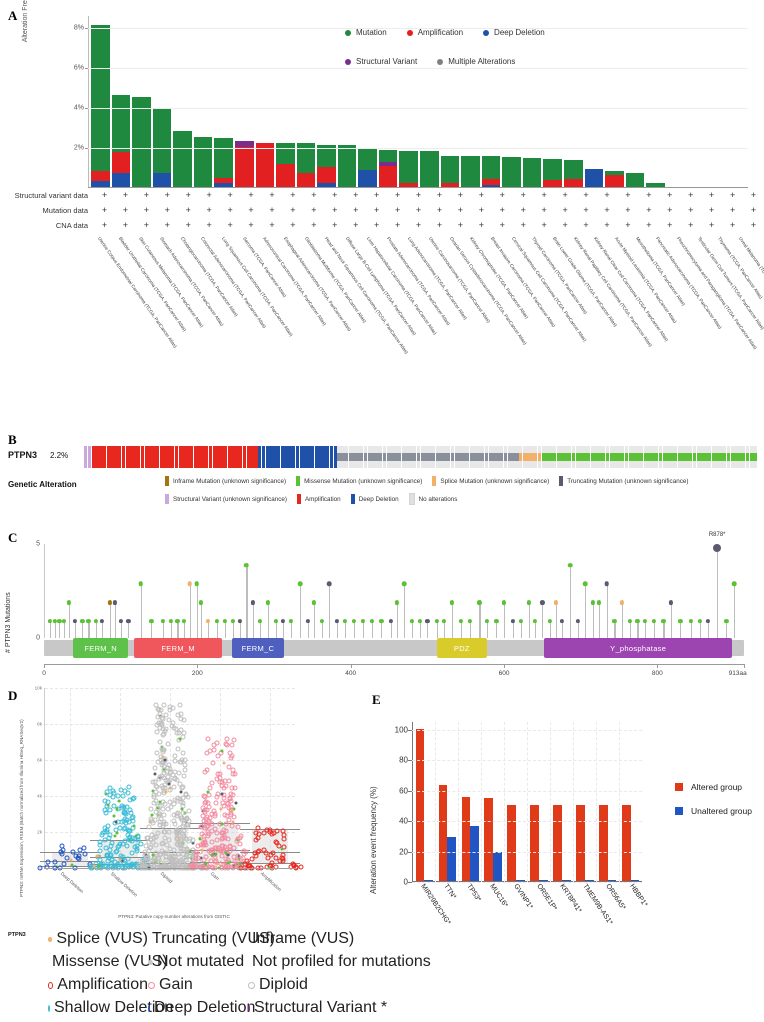 The height and width of the screenshot is (1022, 764). Describe the element at coordinates (630, 801) in the screenshot. I see `panel-e-bar-group` at that location.